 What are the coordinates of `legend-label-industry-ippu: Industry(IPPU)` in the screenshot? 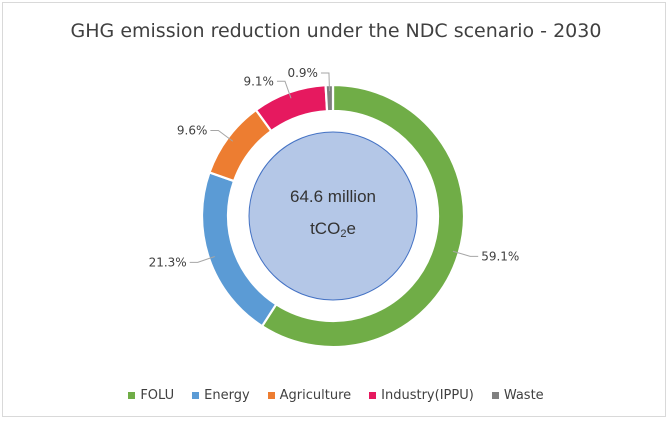 It's located at (427, 395).